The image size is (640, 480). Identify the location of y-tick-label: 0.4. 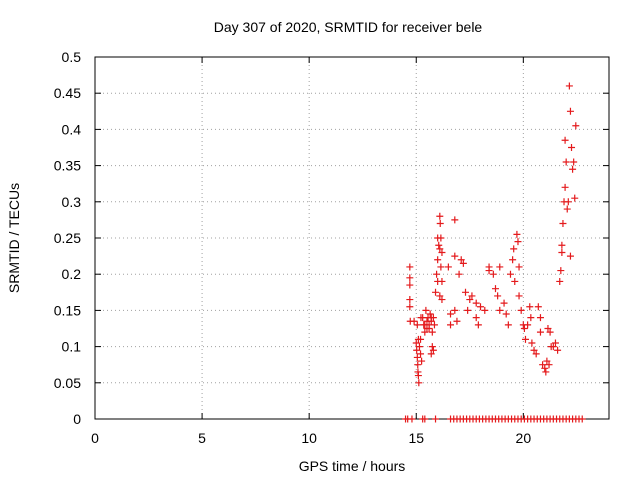
(72, 129).